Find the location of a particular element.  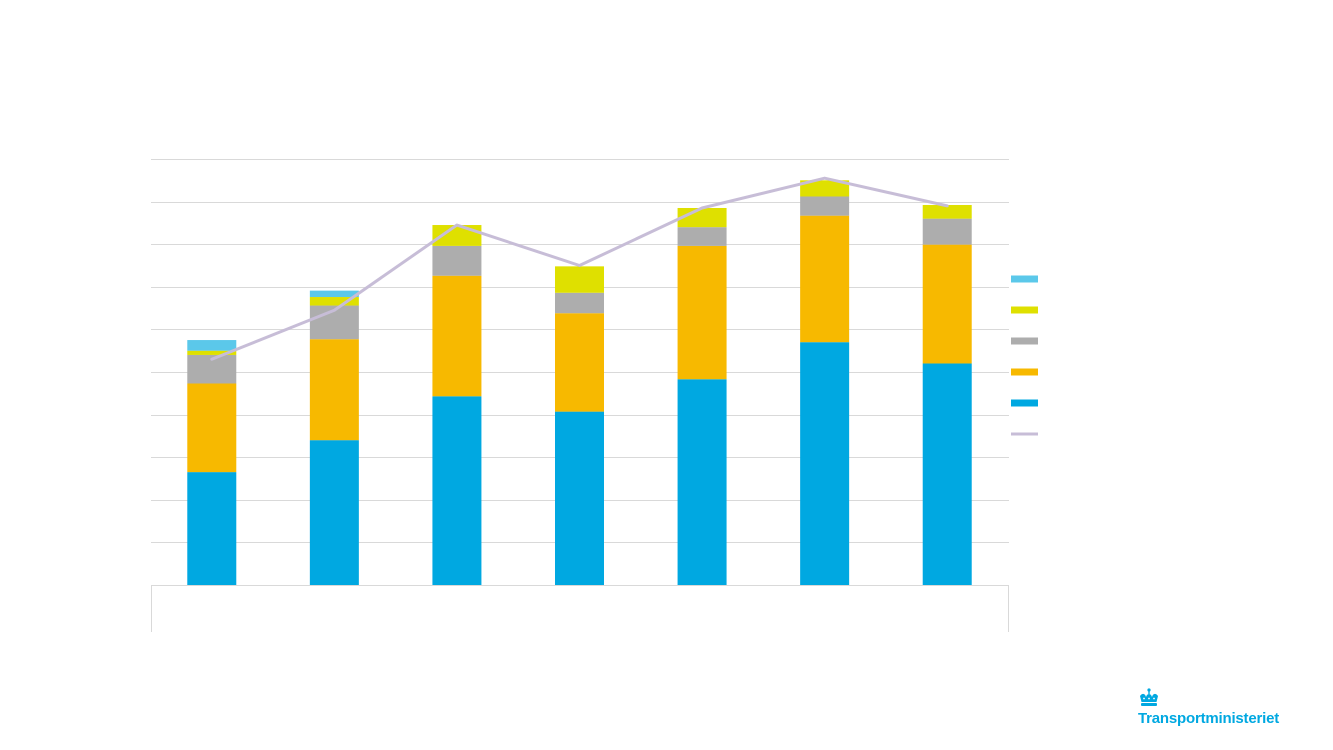

legend is located at coordinates (1024, 355).